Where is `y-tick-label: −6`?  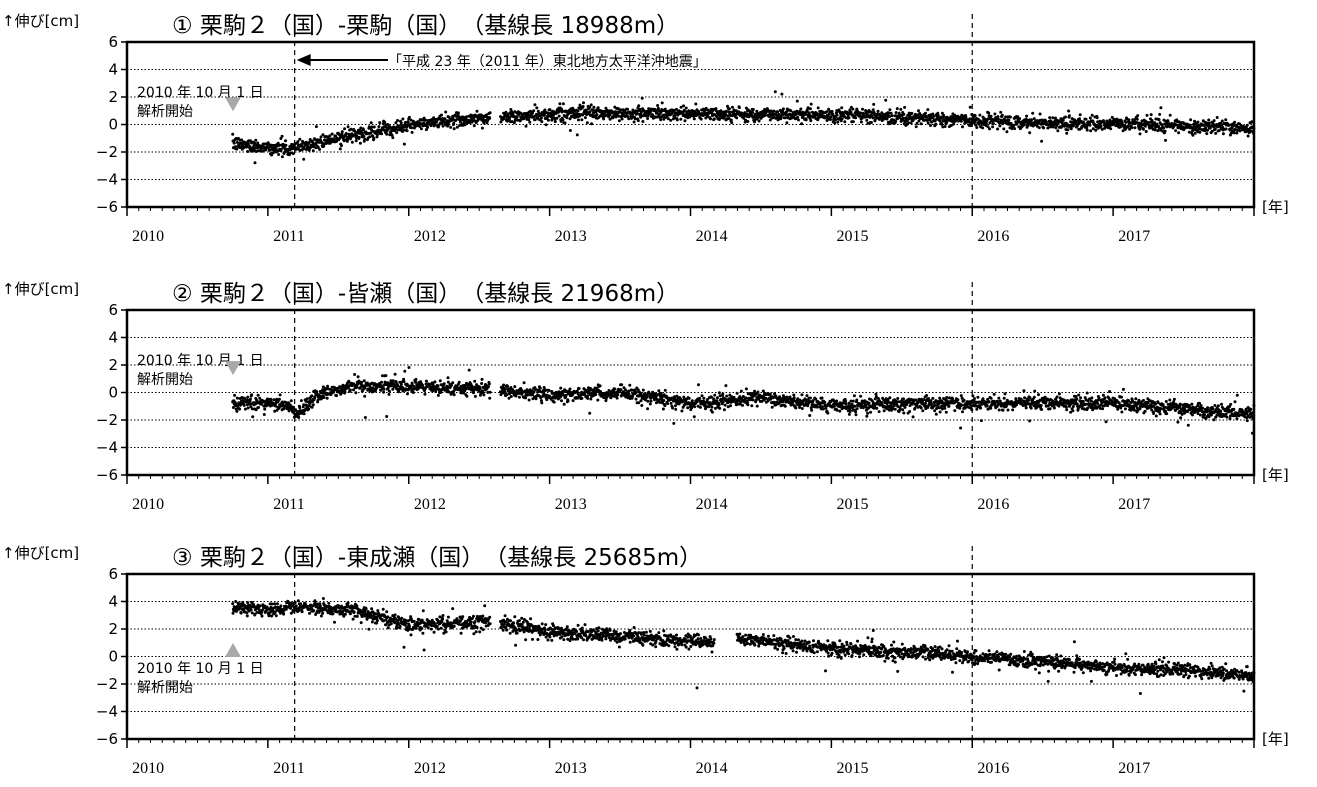
y-tick-label: −6 is located at coordinates (107, 207).